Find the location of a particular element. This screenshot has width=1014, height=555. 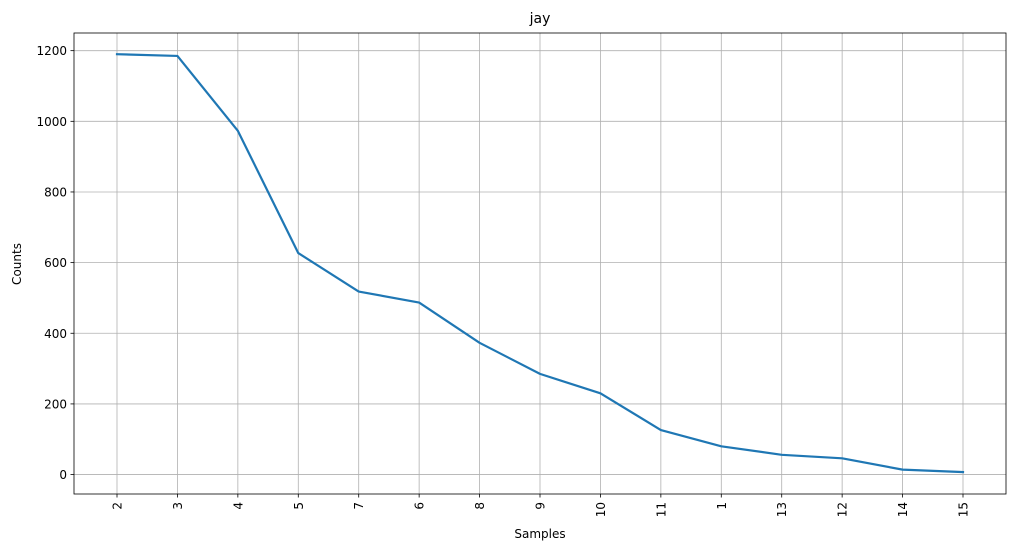

y-tick-label: 600 is located at coordinates (55, 263).